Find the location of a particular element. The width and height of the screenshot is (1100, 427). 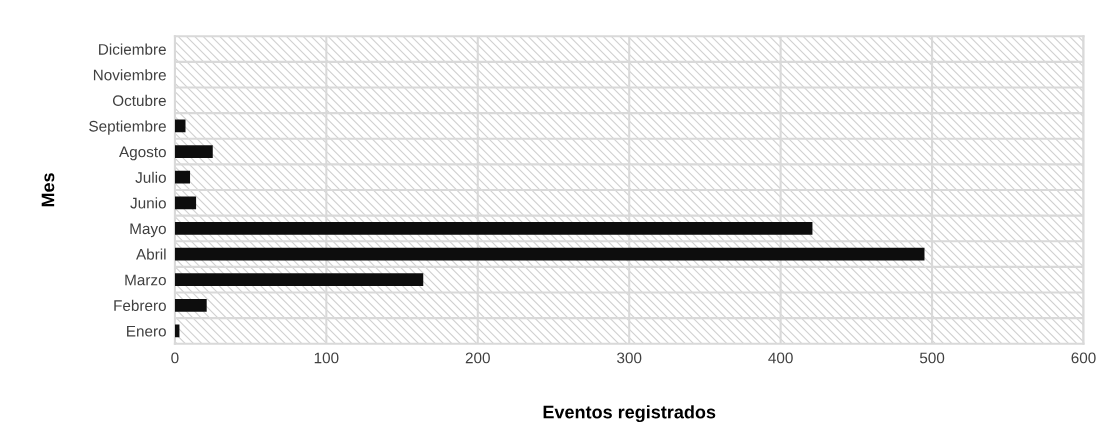

y-tick-label: Mayo is located at coordinates (148, 230).